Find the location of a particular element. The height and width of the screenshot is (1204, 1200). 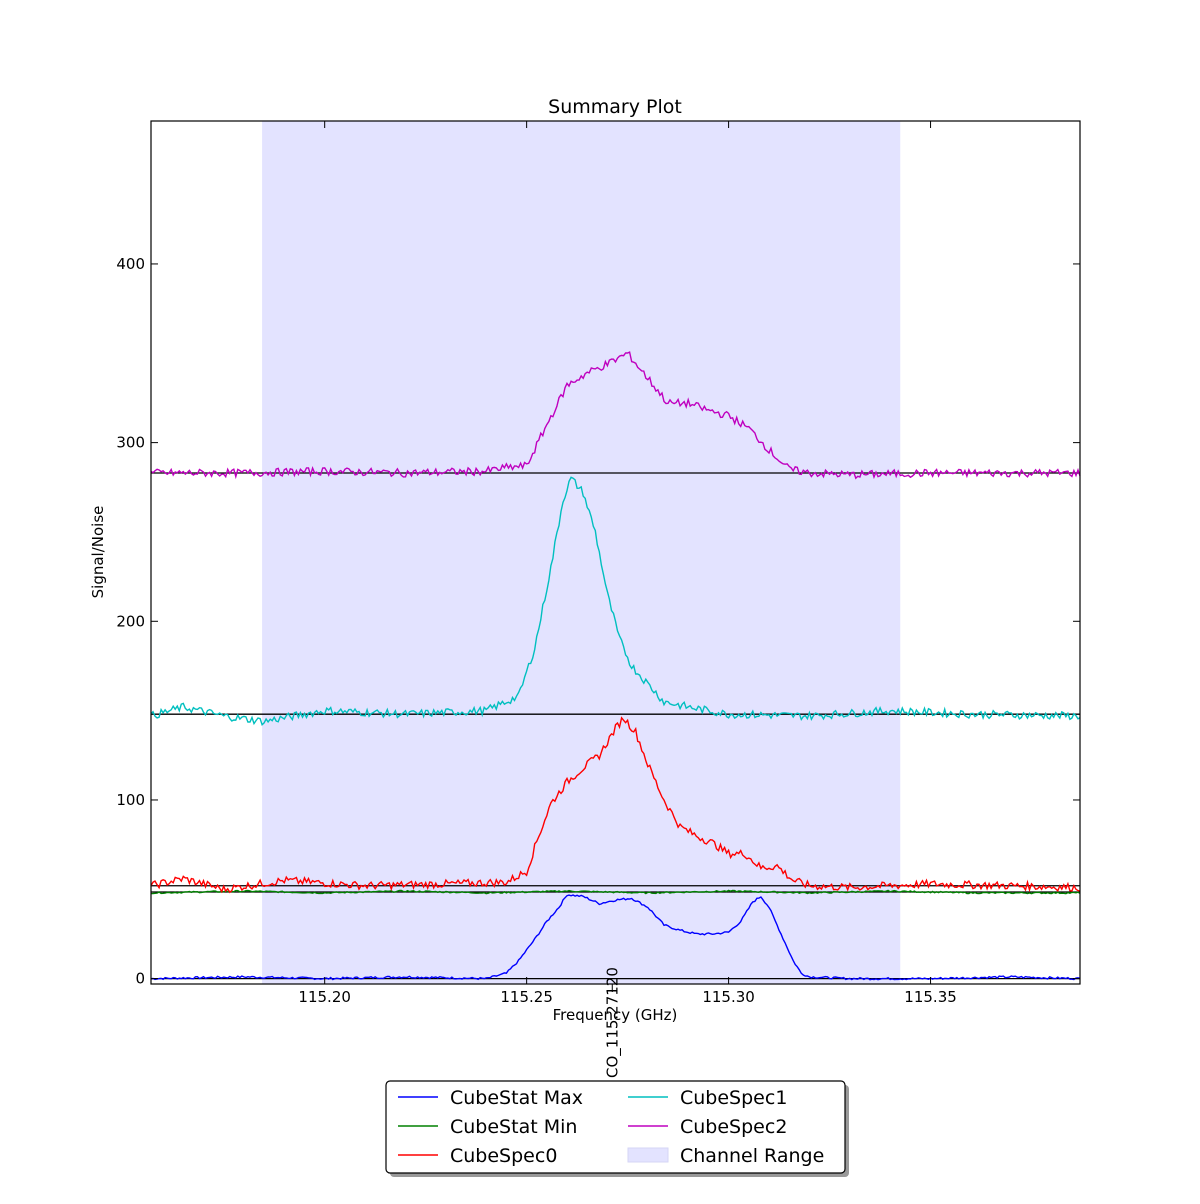

legend-label-3: CubeSpec1 is located at coordinates (733, 1098).